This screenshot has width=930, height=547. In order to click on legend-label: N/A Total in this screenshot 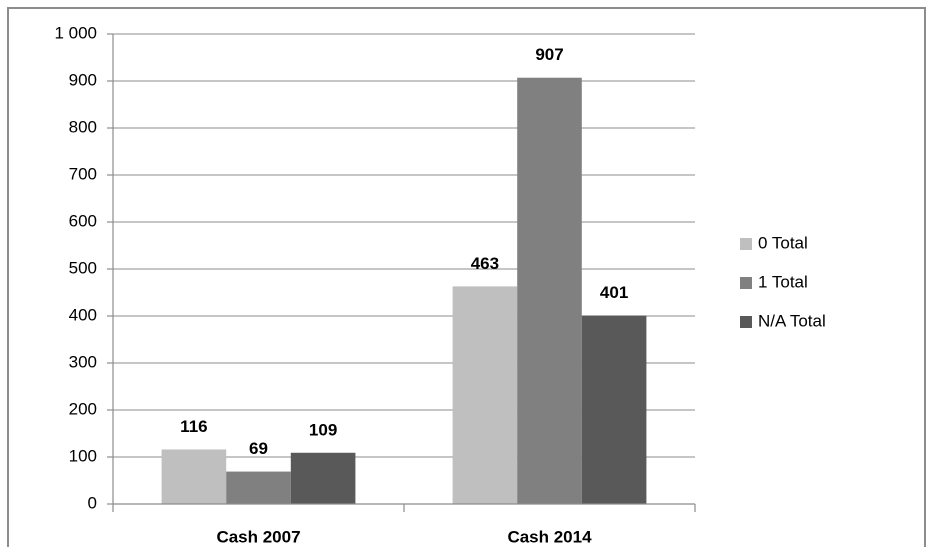, I will do `click(792, 320)`.